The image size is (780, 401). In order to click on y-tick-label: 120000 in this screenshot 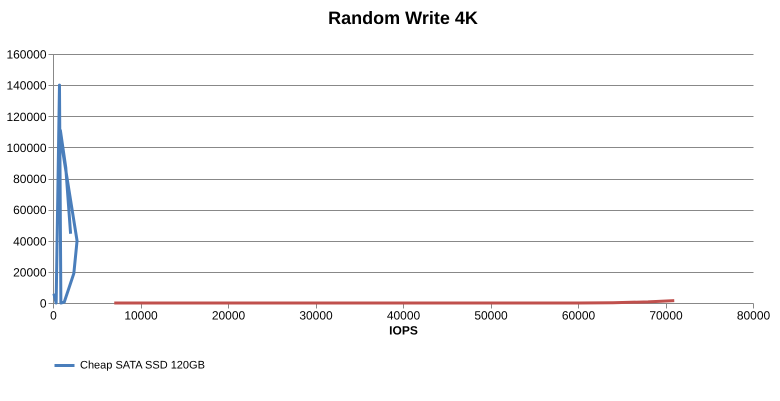, I will do `click(26, 117)`.